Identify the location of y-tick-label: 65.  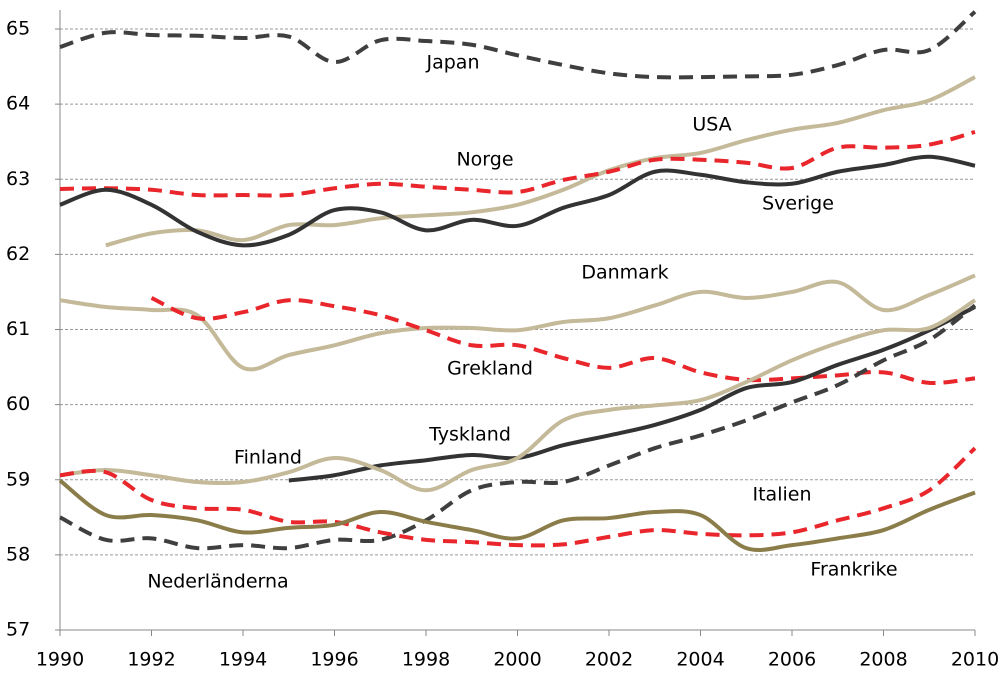
(18, 29).